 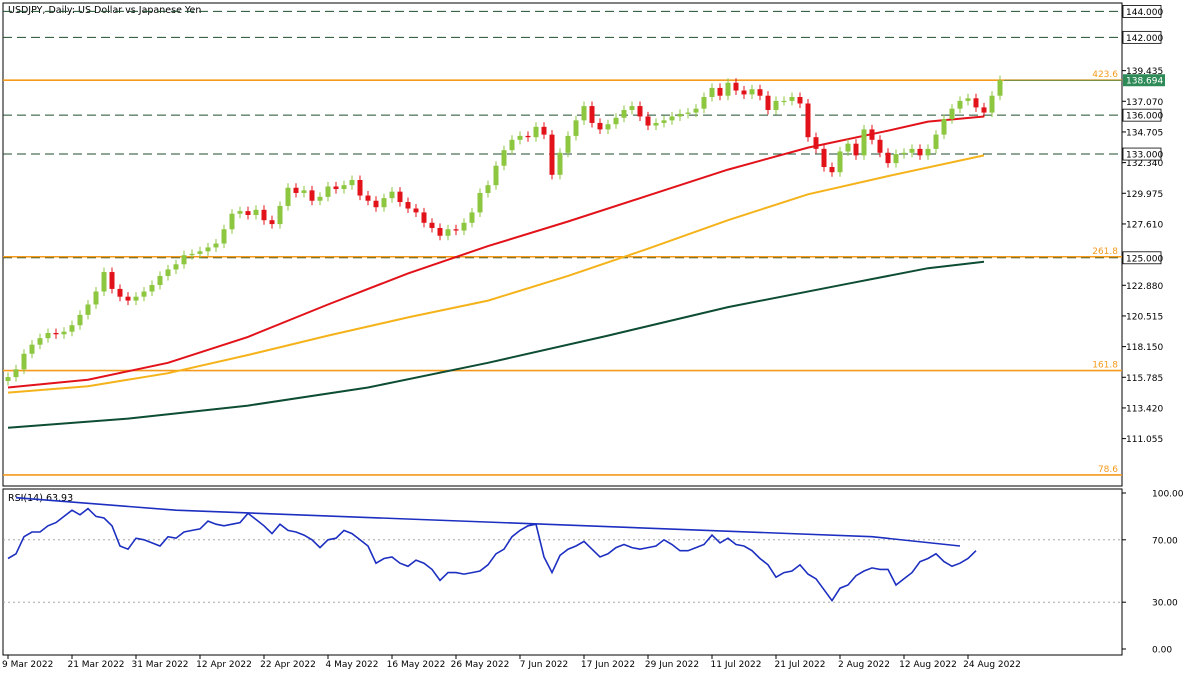 What do you see at coordinates (40, 498) in the screenshot?
I see `rsi-label: RSI(14) 63.93` at bounding box center [40, 498].